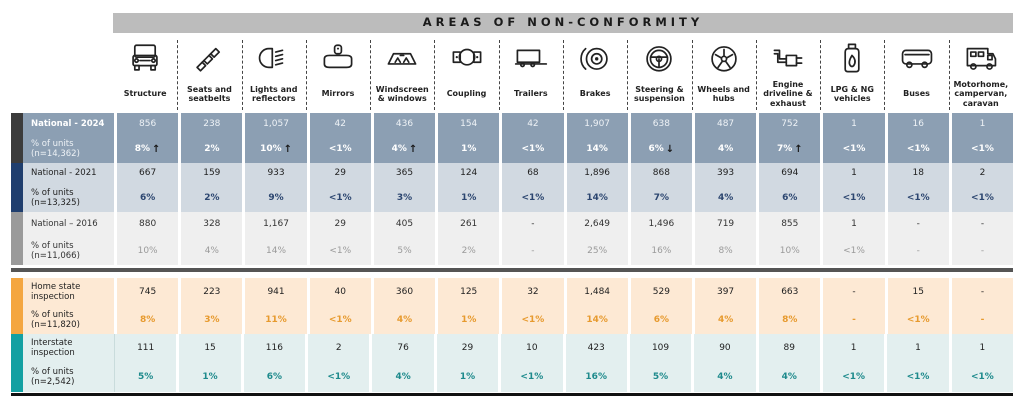 Image resolution: width=1023 pixels, height=403 pixels. What do you see at coordinates (340, 291) in the screenshot?
I see `count-value: 40` at bounding box center [340, 291].